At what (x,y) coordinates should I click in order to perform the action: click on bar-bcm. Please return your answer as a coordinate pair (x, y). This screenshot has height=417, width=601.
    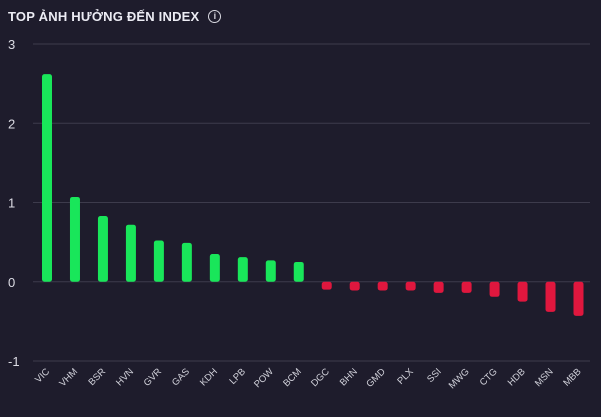
    Looking at the image, I should click on (298, 271).